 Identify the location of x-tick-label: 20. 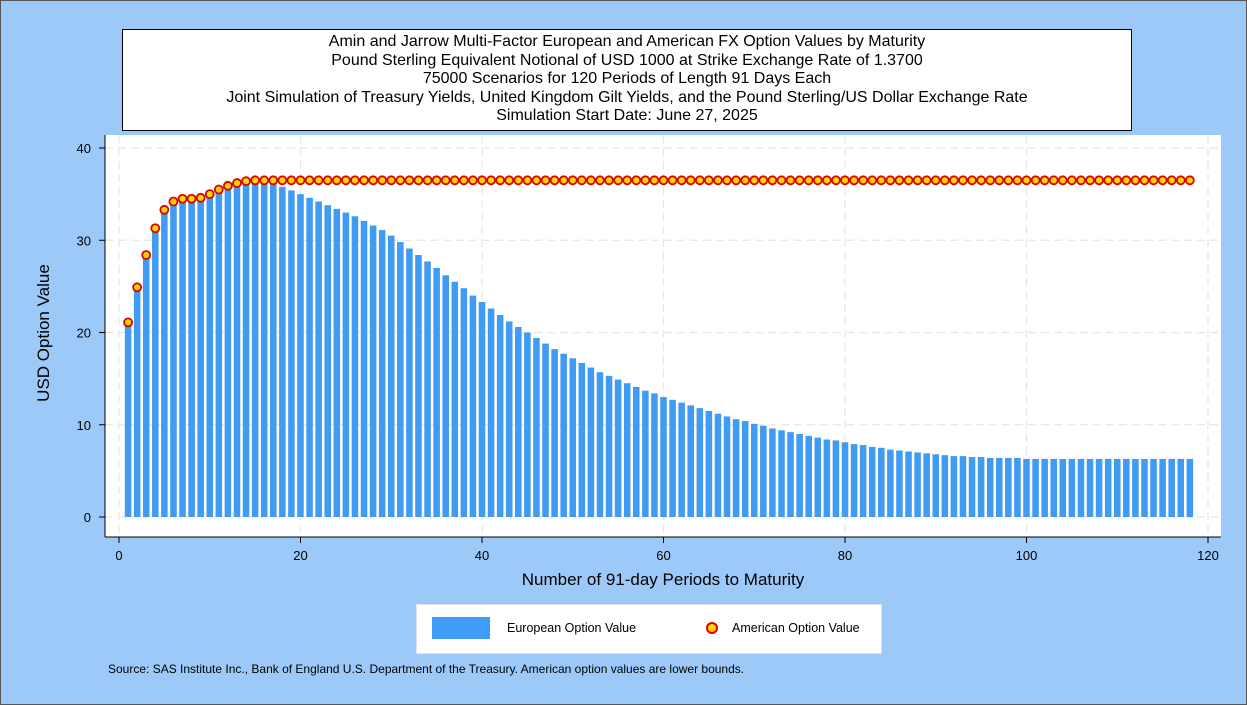
(300, 555).